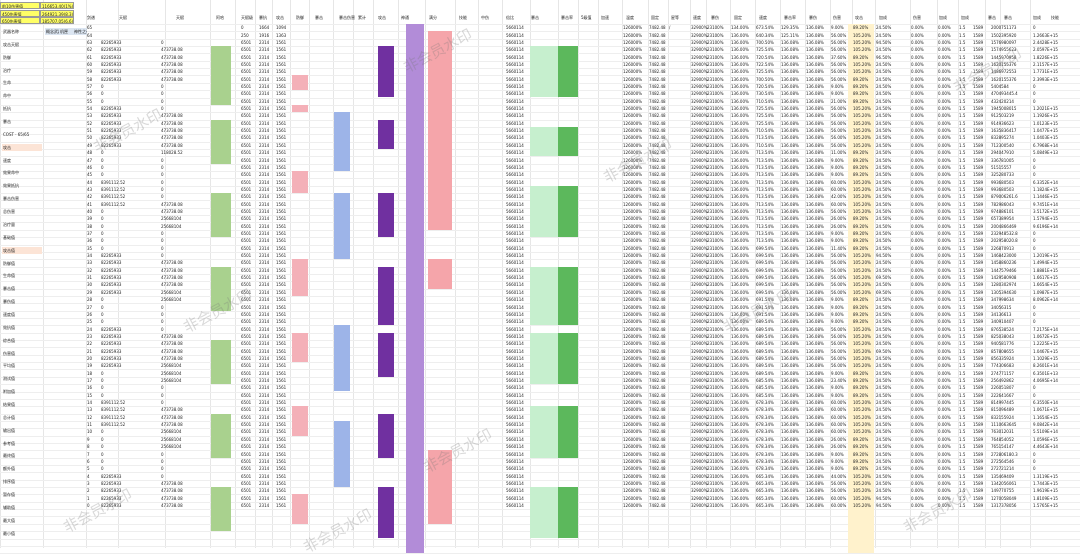 Image resolution: width=1080 pixels, height=557 pixels. I want to click on damage-total-cell: 1447579466, so click(1004, 270).